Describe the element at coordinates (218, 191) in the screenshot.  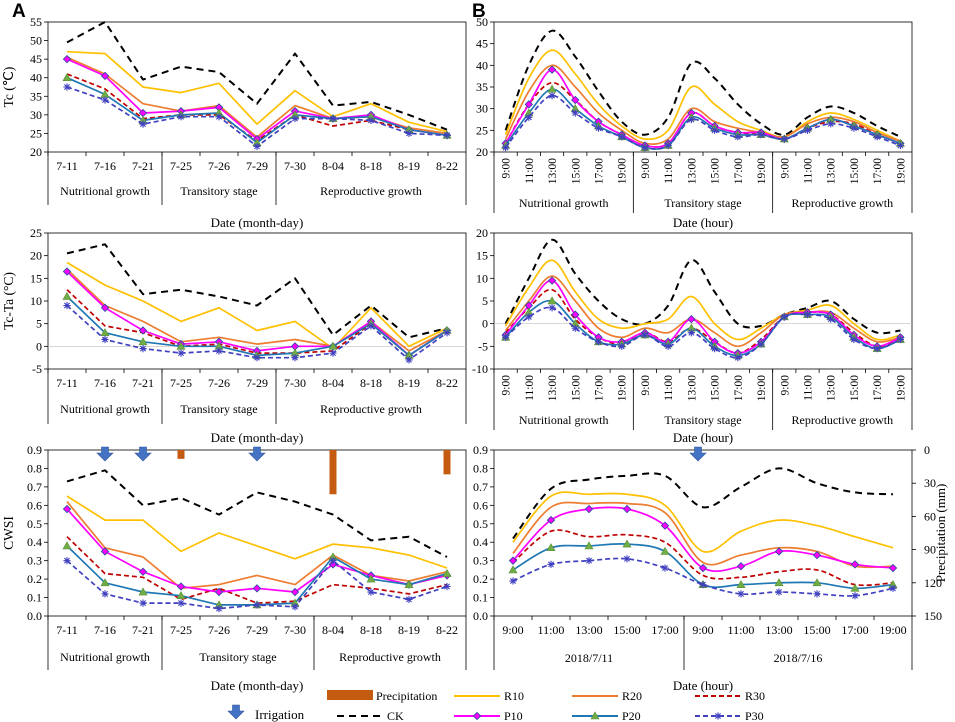
I see `A1-stage-label: Transitory stage` at that location.